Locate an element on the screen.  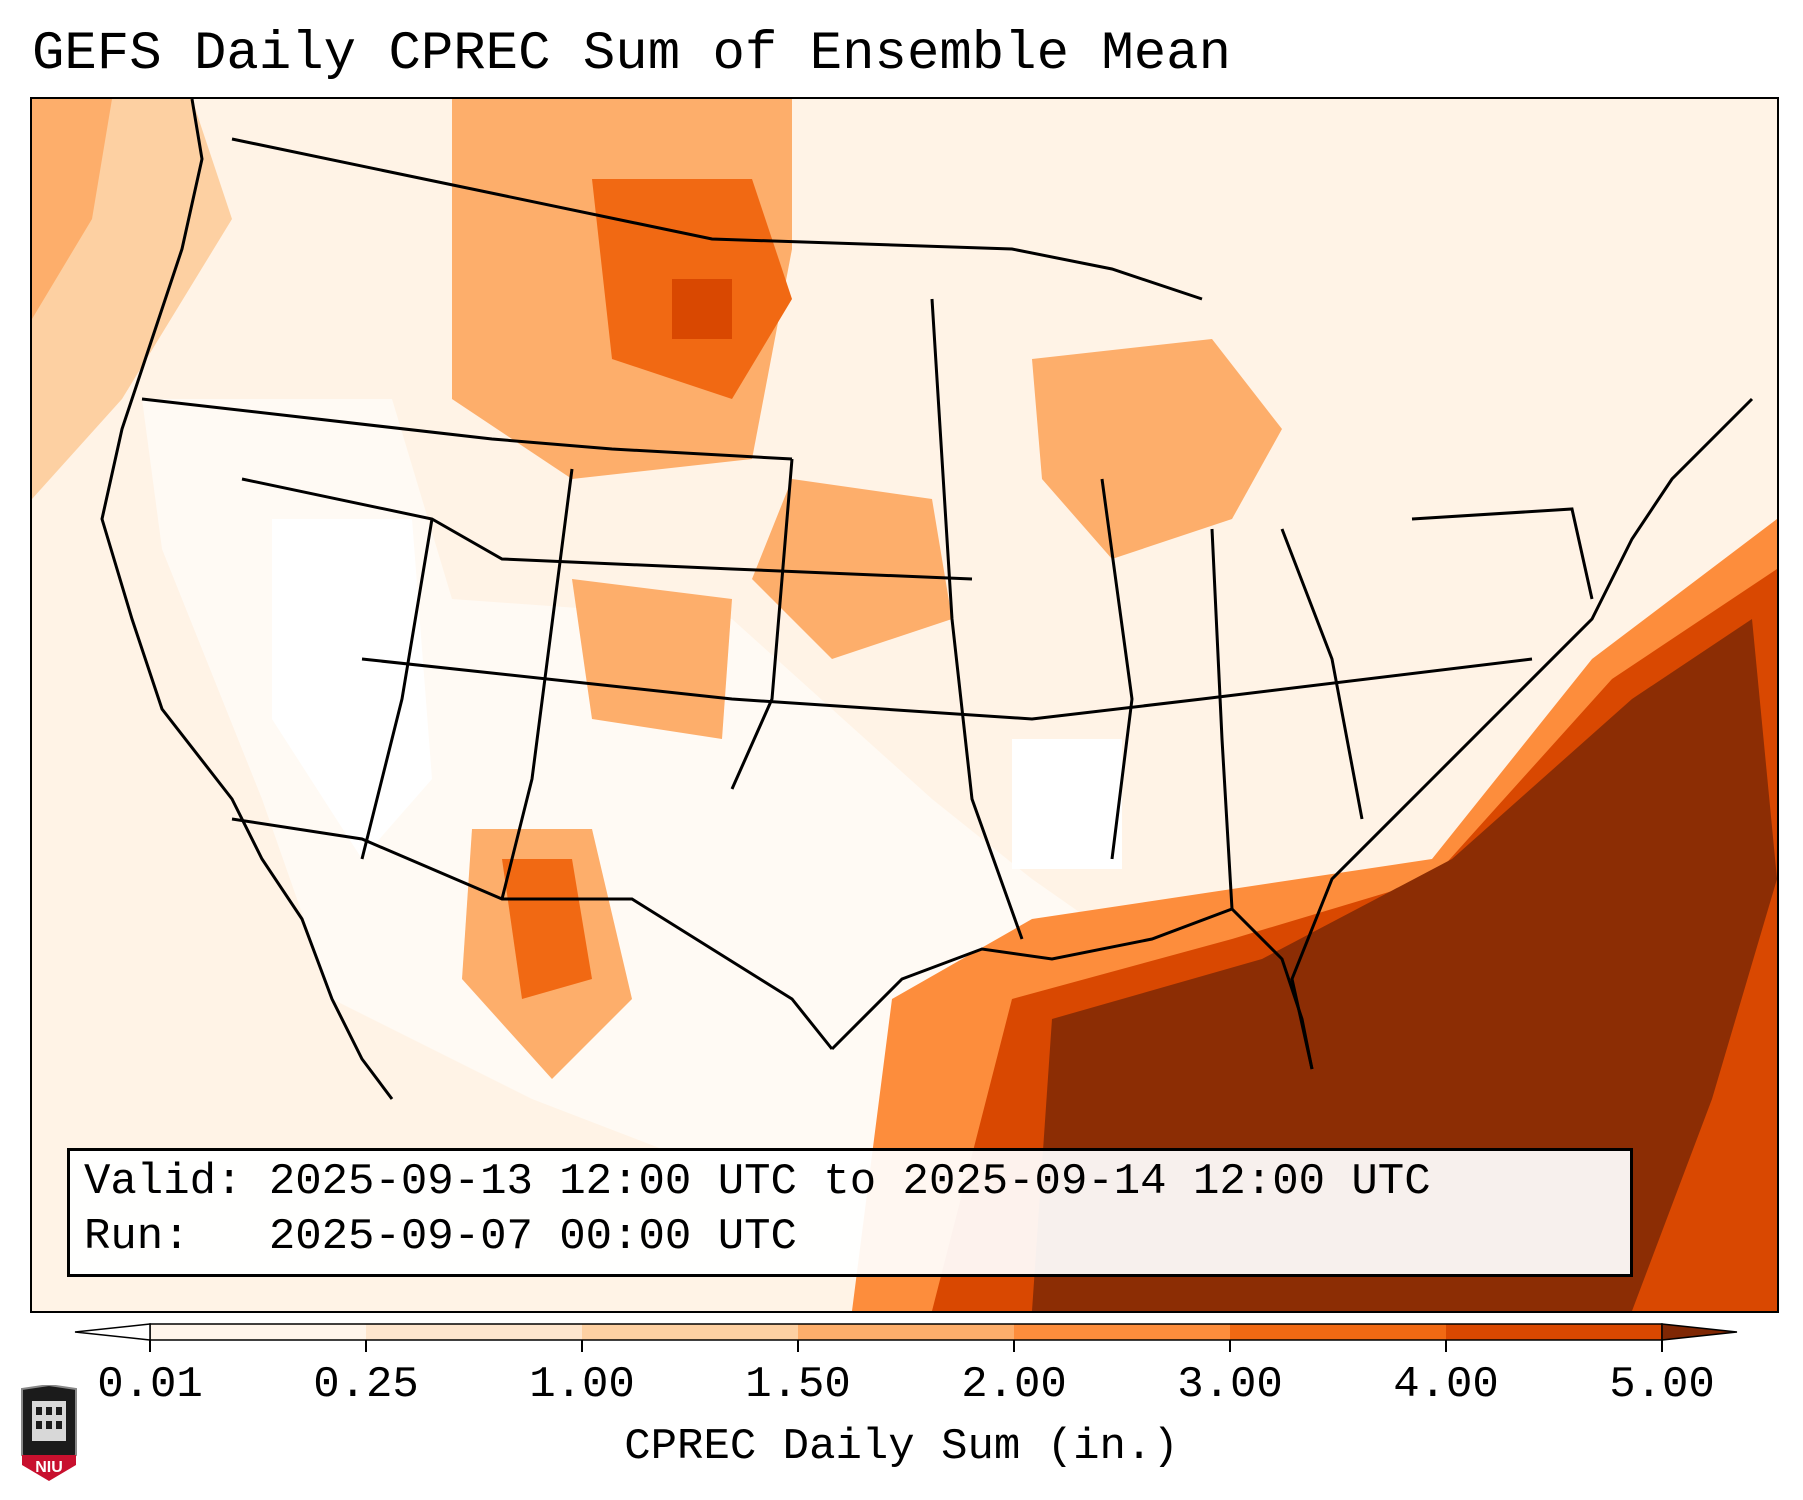
state-border-v7 is located at coordinates (1322, 674).